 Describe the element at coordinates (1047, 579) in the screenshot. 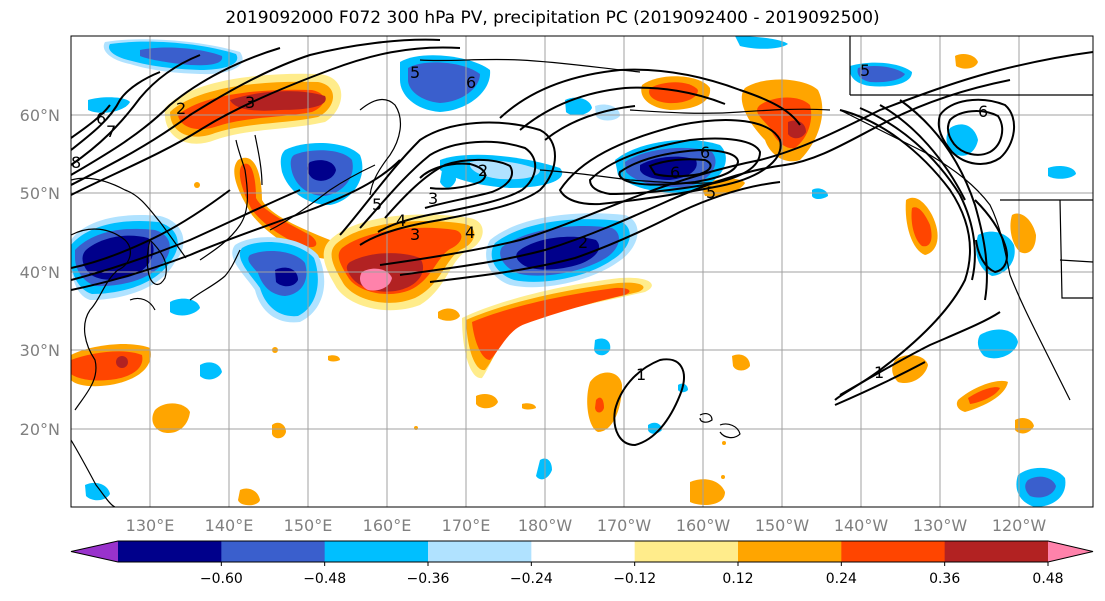

I see `colorbar-tick-label: 0.48` at that location.